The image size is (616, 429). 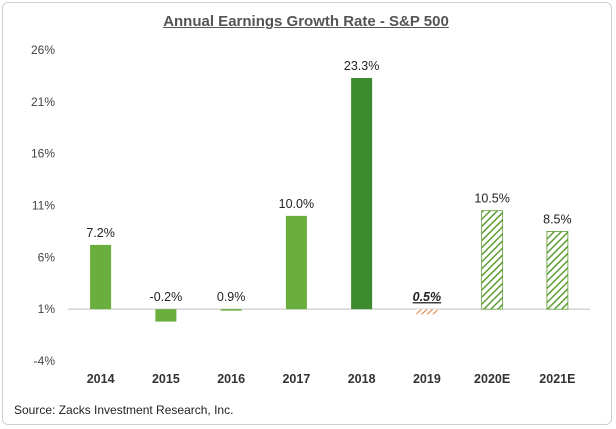 What do you see at coordinates (45, 361) in the screenshot?
I see `y-tick-label: -4%` at bounding box center [45, 361].